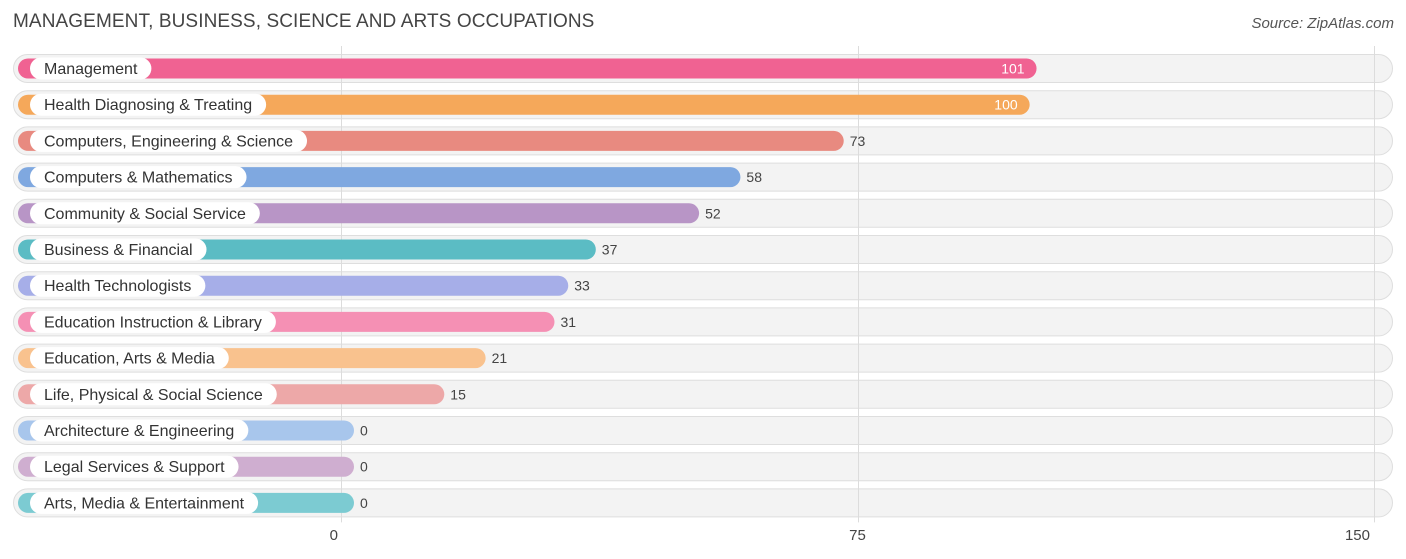 The width and height of the screenshot is (1406, 559). I want to click on category-label: Health Diagnosing & Treating, so click(148, 105).